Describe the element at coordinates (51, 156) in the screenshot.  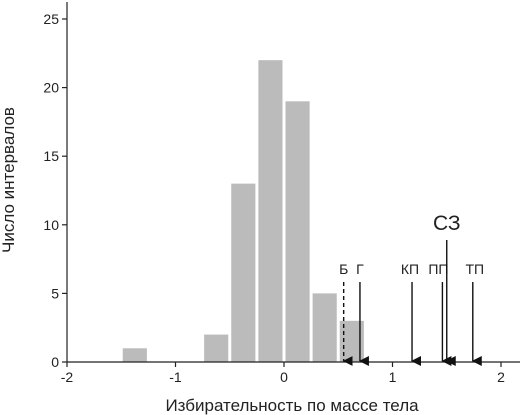
I see `y-tick-label-15: 15` at that location.